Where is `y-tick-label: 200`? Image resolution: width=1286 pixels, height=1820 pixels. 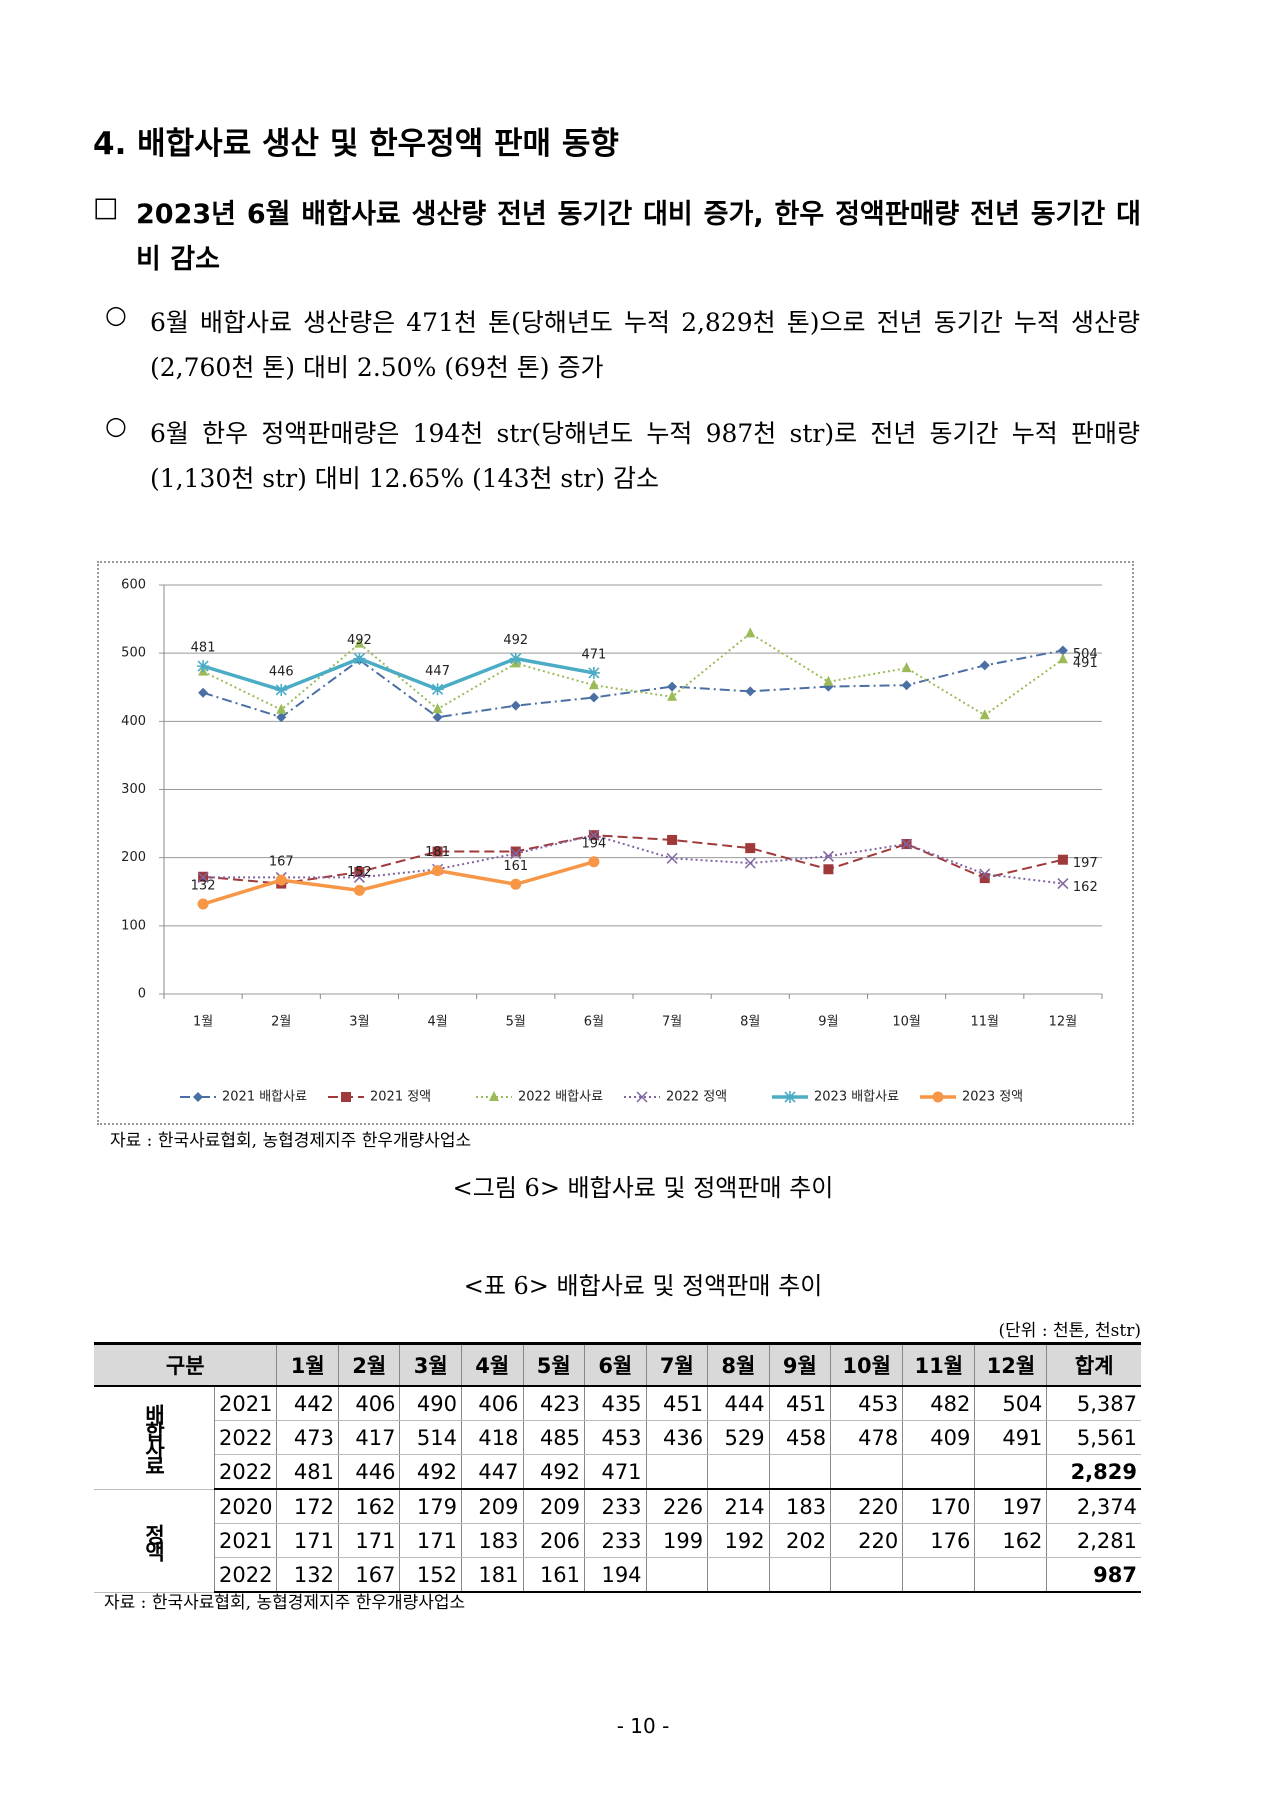 y-tick-label: 200 is located at coordinates (133, 857).